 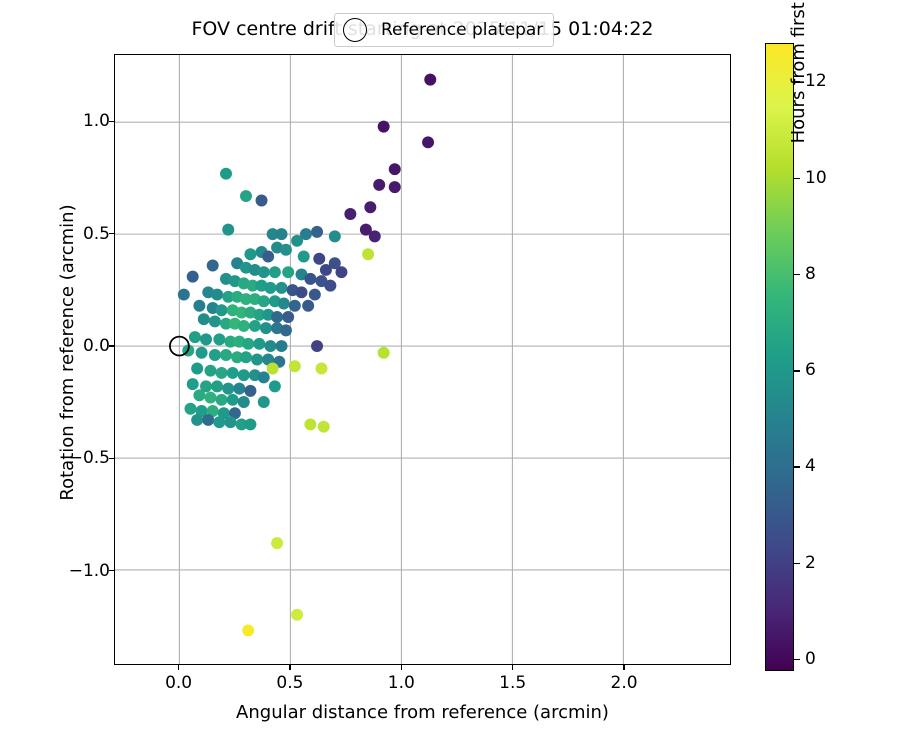 I want to click on colorbar-gradient, so click(x=779, y=357).